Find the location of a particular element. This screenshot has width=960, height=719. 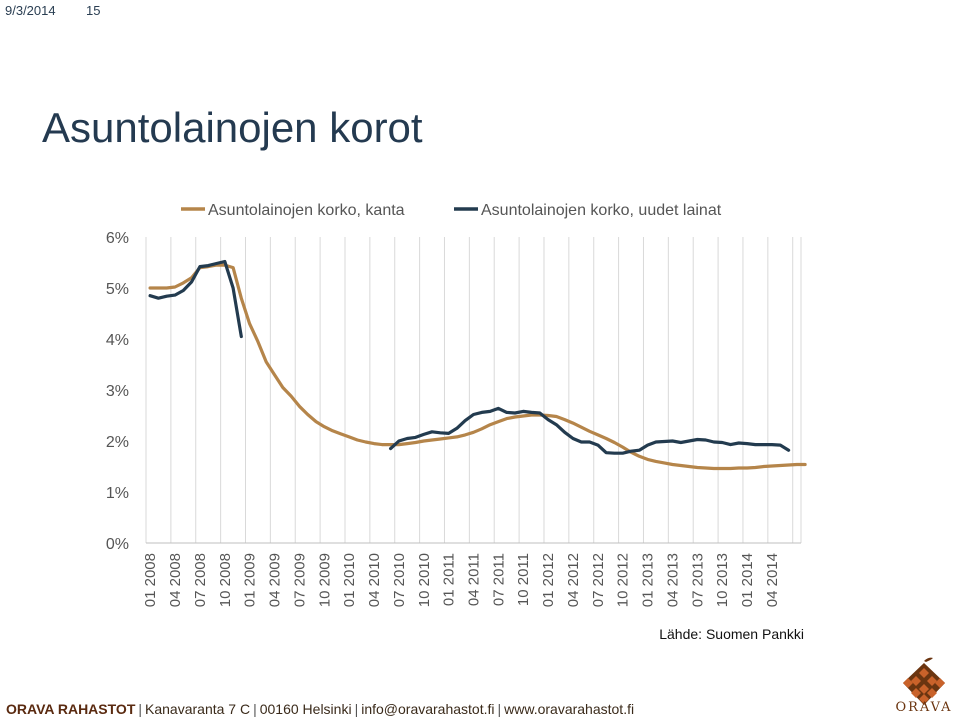

footer-brand: ORAVA RAHASTOT is located at coordinates (71, 709).